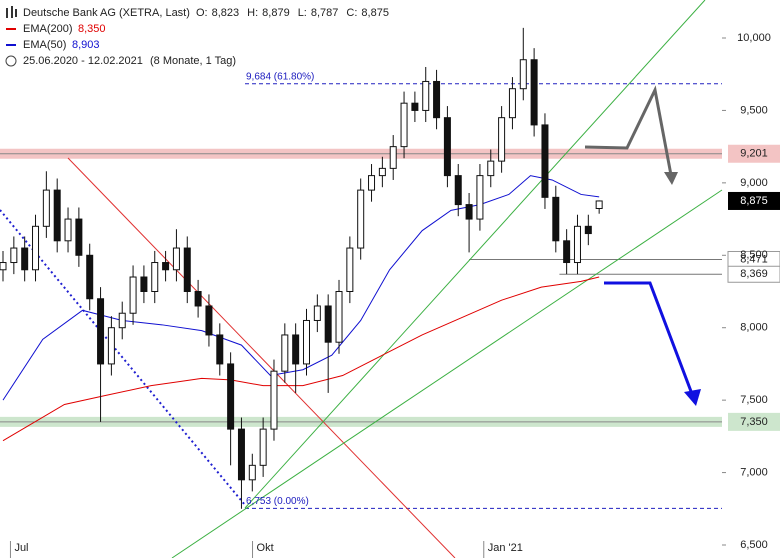 This screenshot has height=558, width=780. I want to click on legend-label: EMA(200), so click(48, 29).